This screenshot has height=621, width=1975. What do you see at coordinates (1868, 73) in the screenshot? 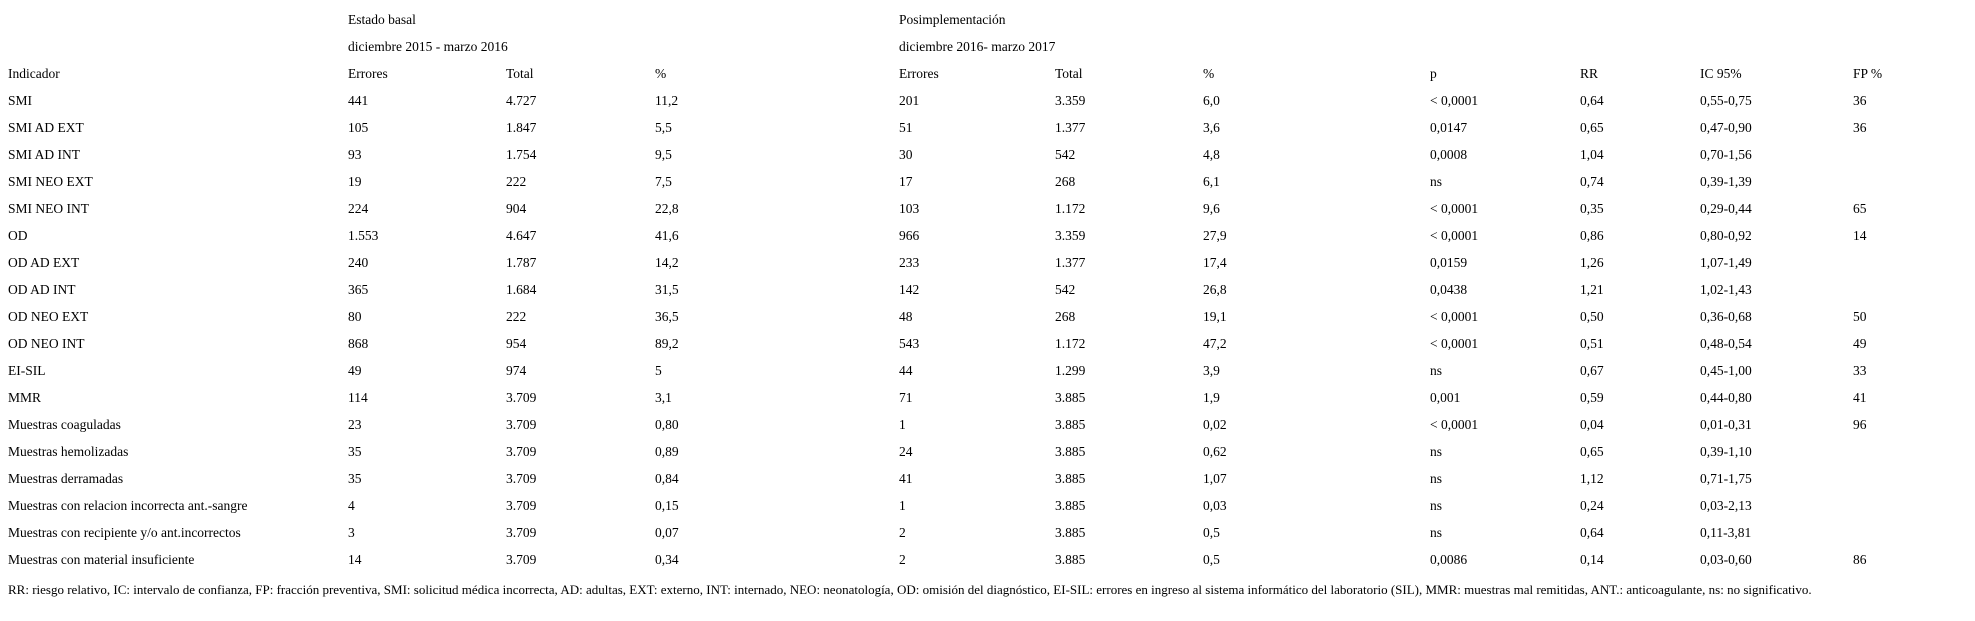
I see `column-header-fp-pct: FP %` at bounding box center [1868, 73].